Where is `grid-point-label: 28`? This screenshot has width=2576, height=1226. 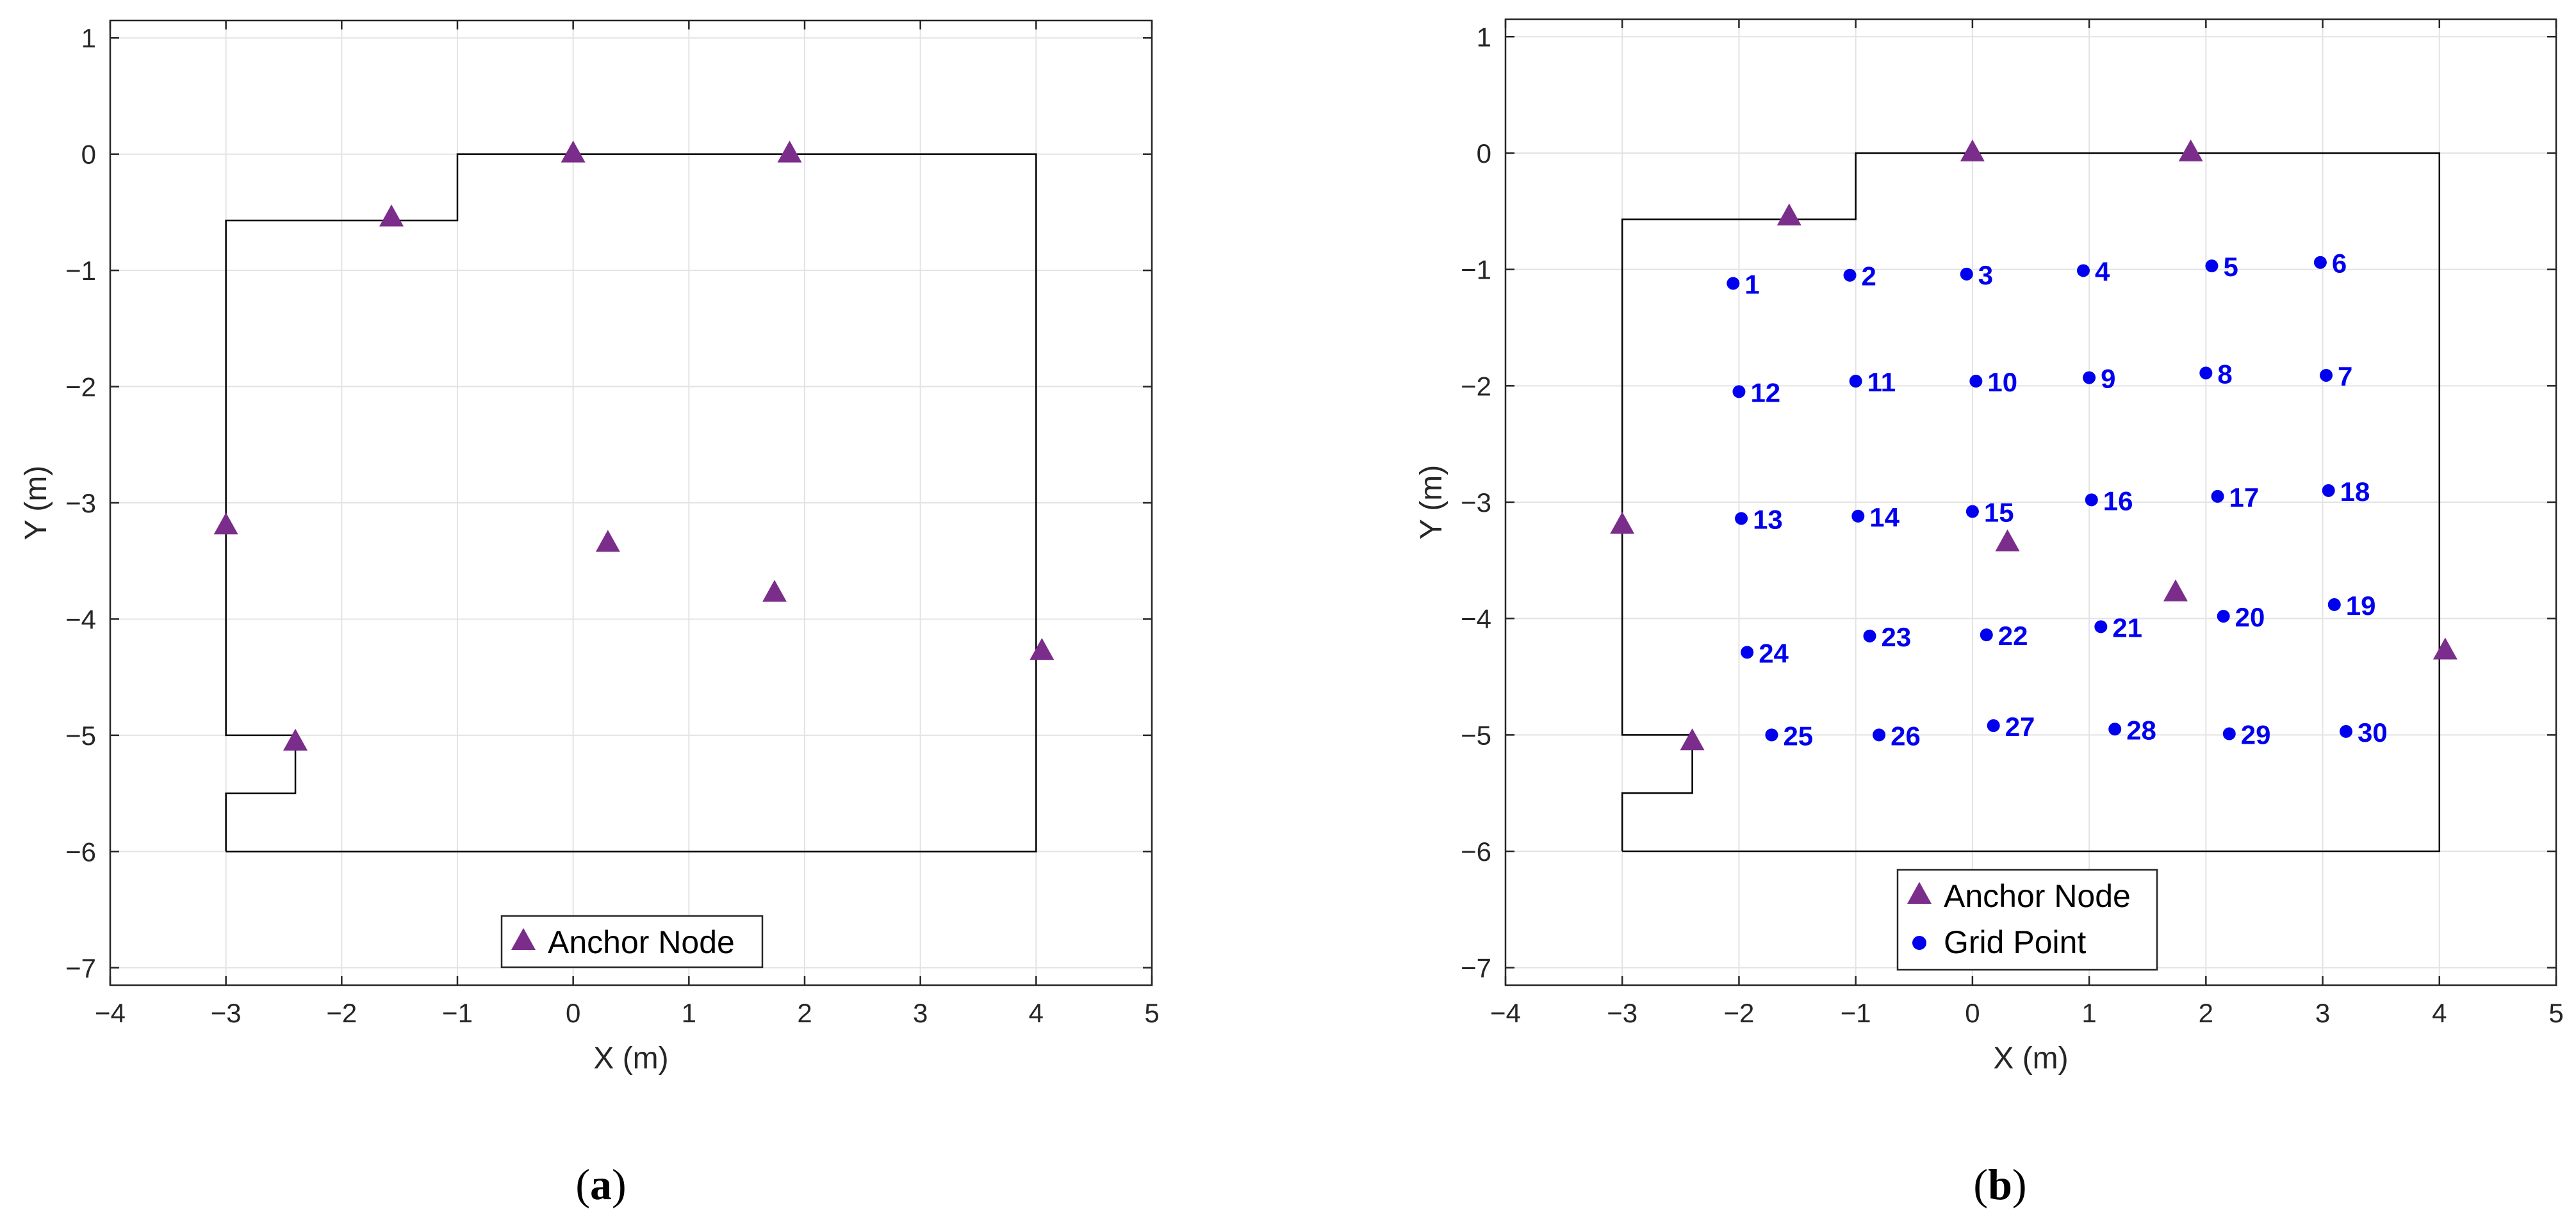
grid-point-label: 28 is located at coordinates (2141, 730).